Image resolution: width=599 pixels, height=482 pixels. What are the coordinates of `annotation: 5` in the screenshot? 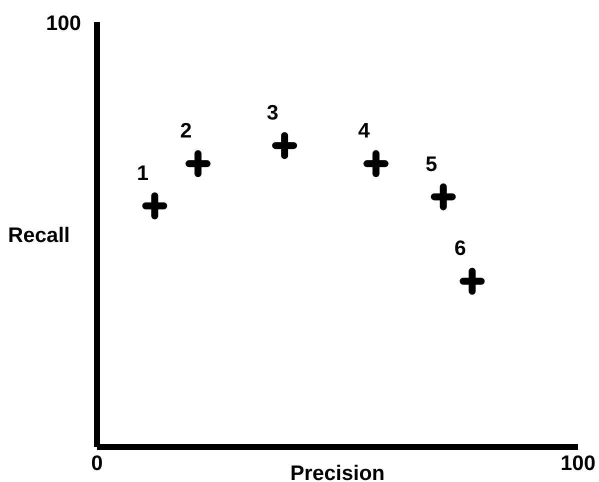 It's located at (431, 164).